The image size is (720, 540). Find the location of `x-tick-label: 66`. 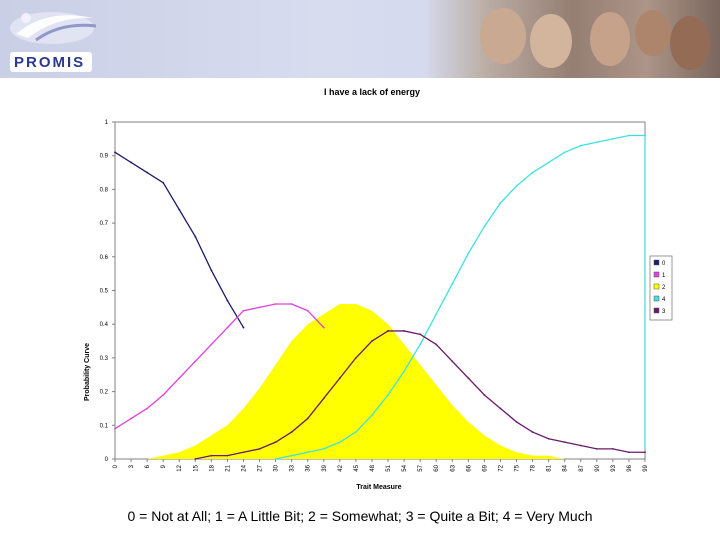

x-tick-label: 66 is located at coordinates (469, 467).